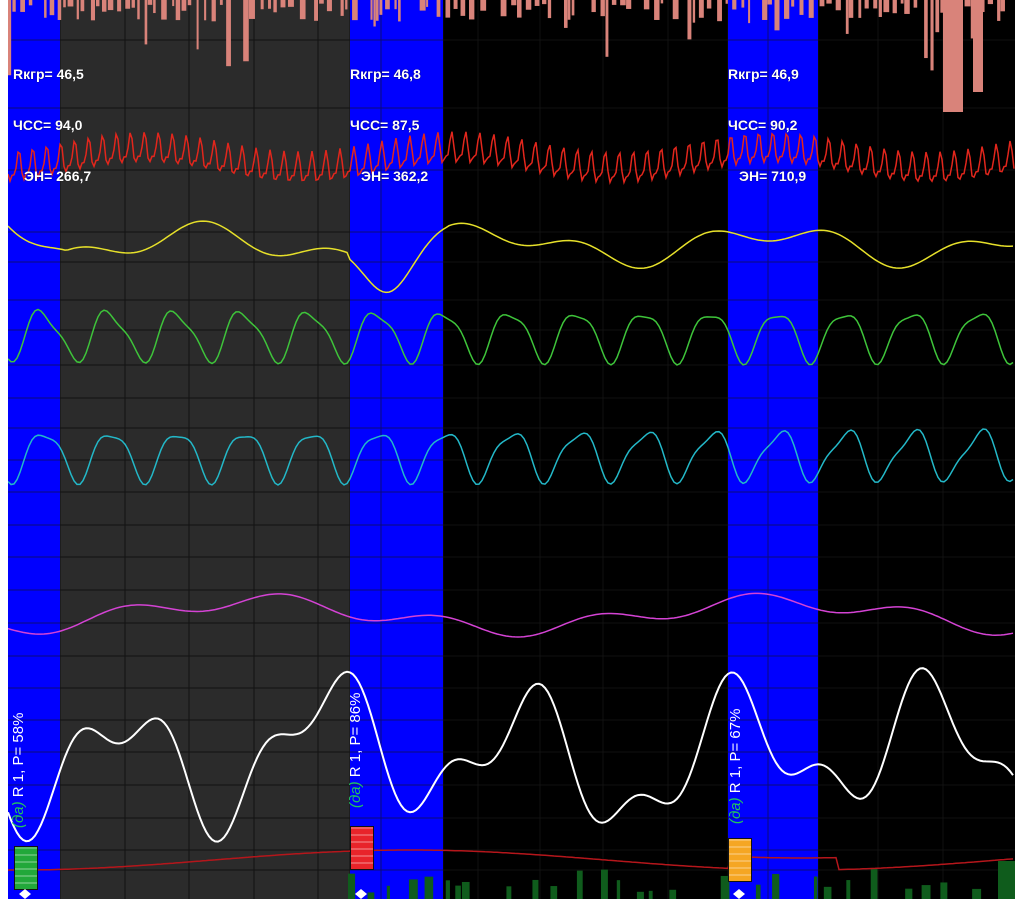  What do you see at coordinates (18, 770) in the screenshot?
I see `response-label-1: (да) R 1, P= 58%` at bounding box center [18, 770].